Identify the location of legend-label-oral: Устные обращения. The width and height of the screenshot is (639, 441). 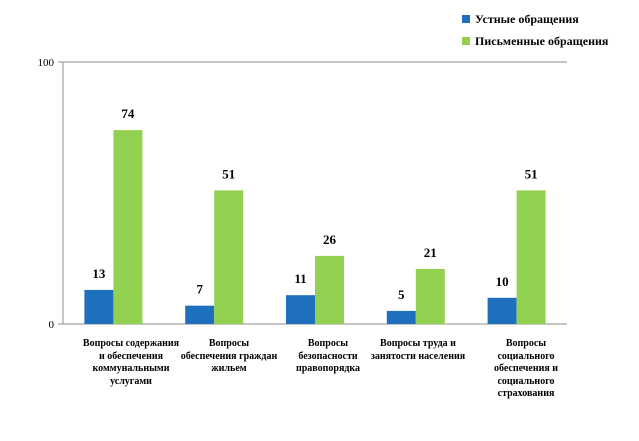
(527, 18).